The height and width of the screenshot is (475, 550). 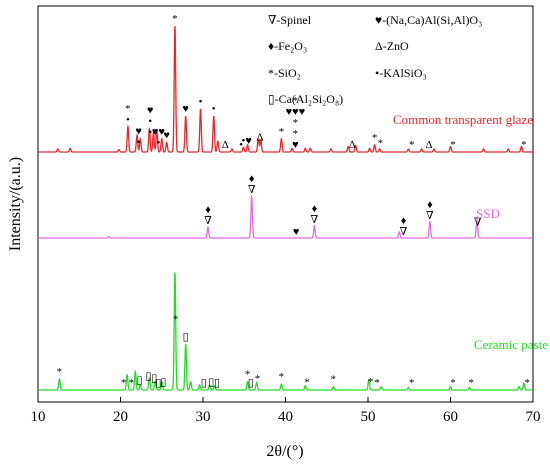 What do you see at coordinates (150, 122) in the screenshot?
I see `phase-marker: ••♥` at bounding box center [150, 122].